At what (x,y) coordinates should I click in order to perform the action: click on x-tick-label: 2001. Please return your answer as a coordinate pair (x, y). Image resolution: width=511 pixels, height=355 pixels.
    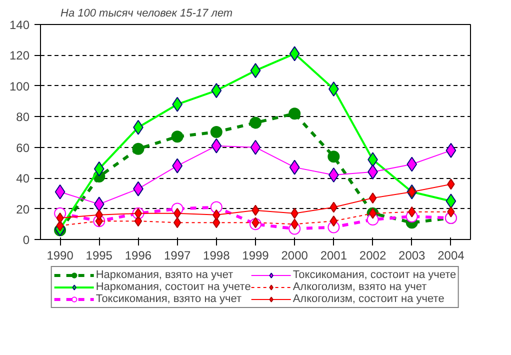
    Looking at the image, I should click on (334, 255).